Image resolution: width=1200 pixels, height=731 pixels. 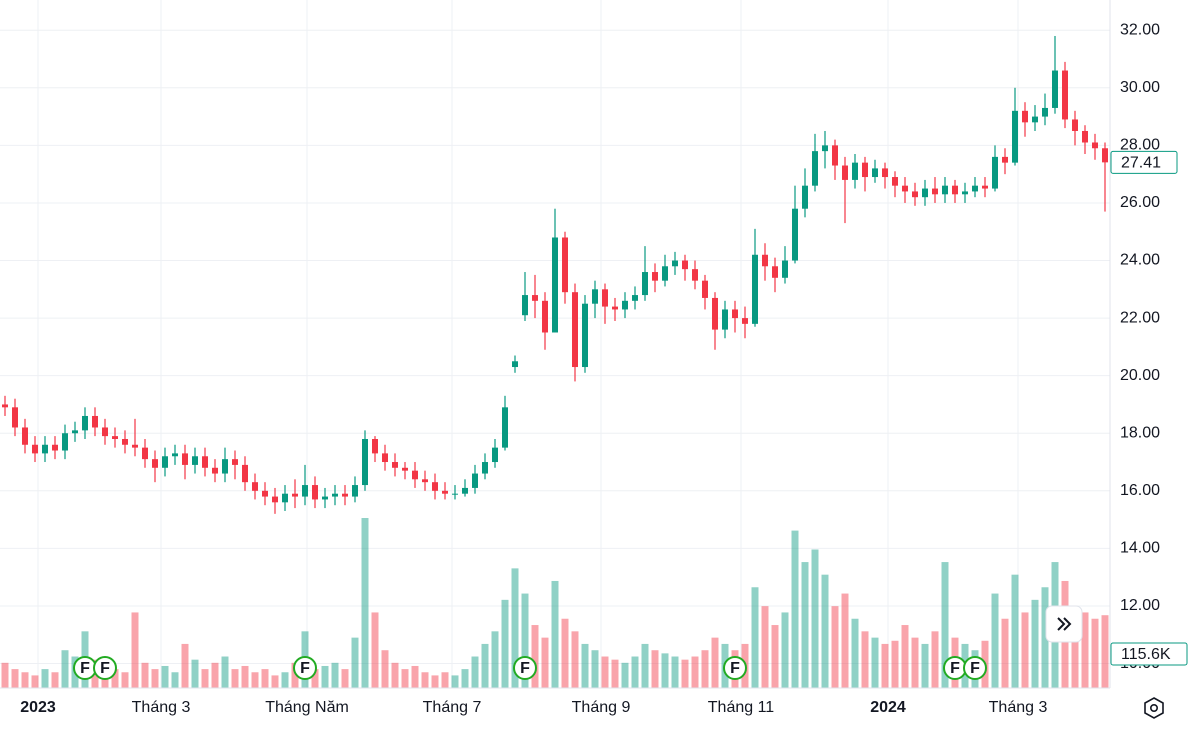 I want to click on x-tick-label: Tháng 9, so click(x=601, y=707).